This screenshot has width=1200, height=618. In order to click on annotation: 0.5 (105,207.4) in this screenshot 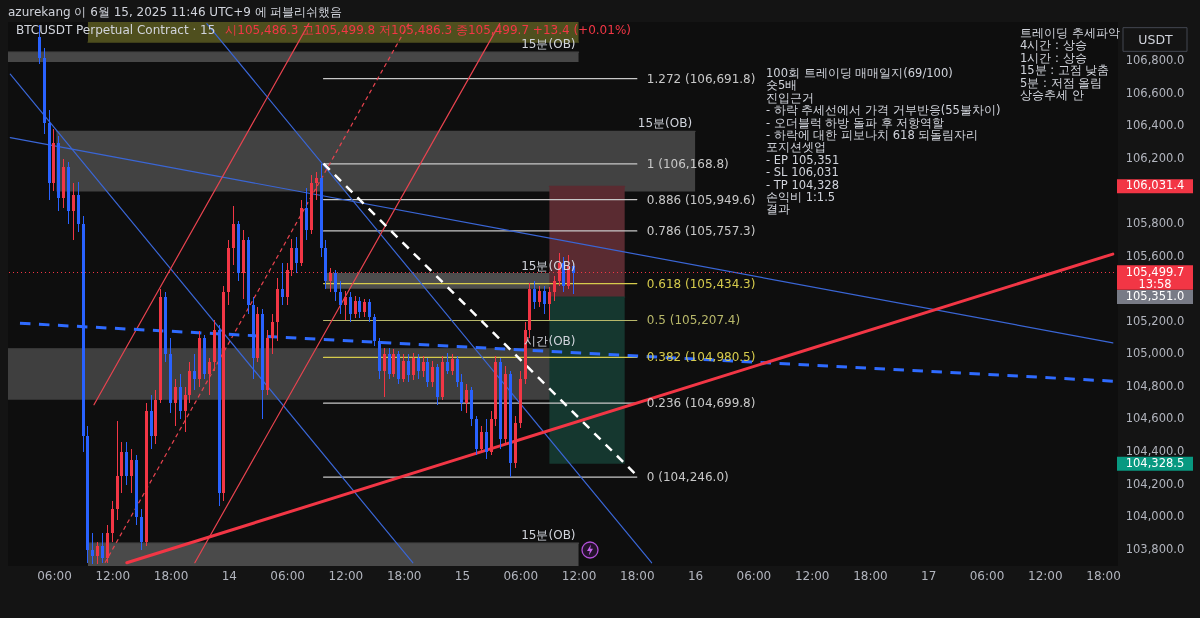, I will do `click(693, 320)`.